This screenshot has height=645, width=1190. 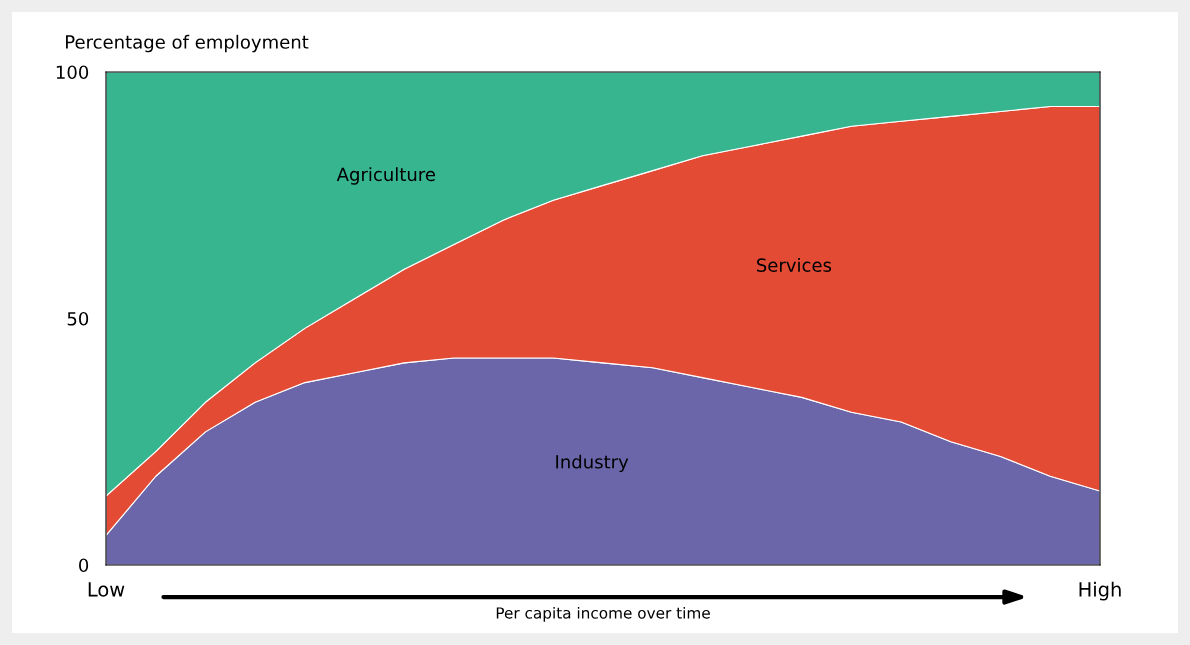 What do you see at coordinates (385, 176) in the screenshot?
I see `series-label: Agriculture` at bounding box center [385, 176].